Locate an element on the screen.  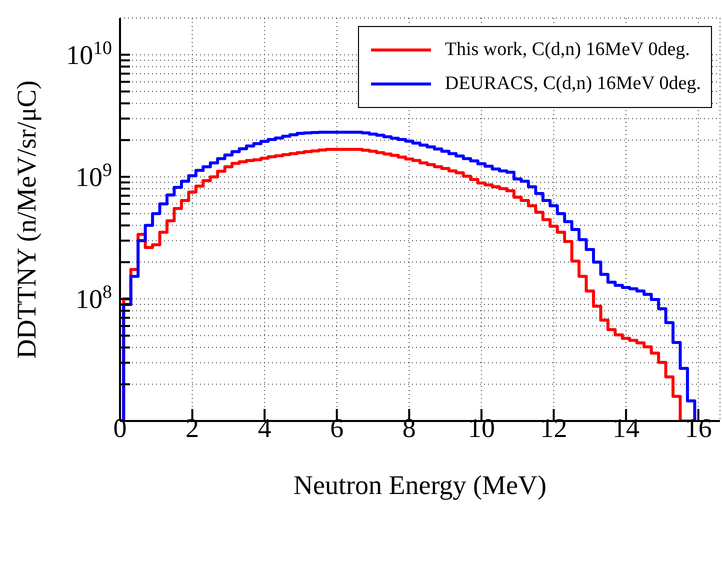
legend-label: DEURACS, C(d,n) 16MeV 0deg. is located at coordinates (572, 84).